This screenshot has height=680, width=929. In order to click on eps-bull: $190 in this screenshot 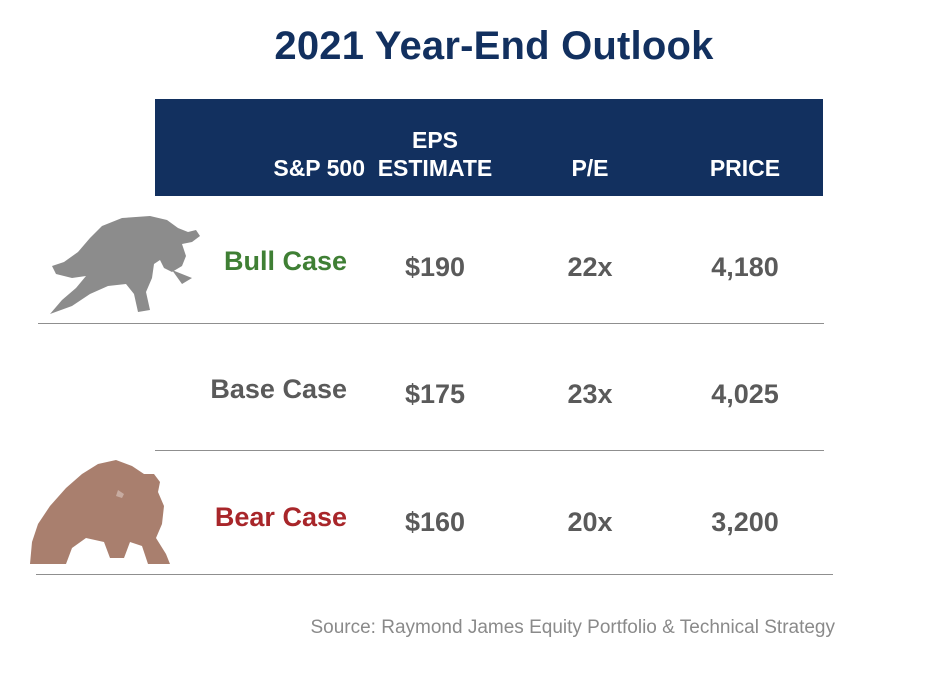, I will do `click(435, 267)`.